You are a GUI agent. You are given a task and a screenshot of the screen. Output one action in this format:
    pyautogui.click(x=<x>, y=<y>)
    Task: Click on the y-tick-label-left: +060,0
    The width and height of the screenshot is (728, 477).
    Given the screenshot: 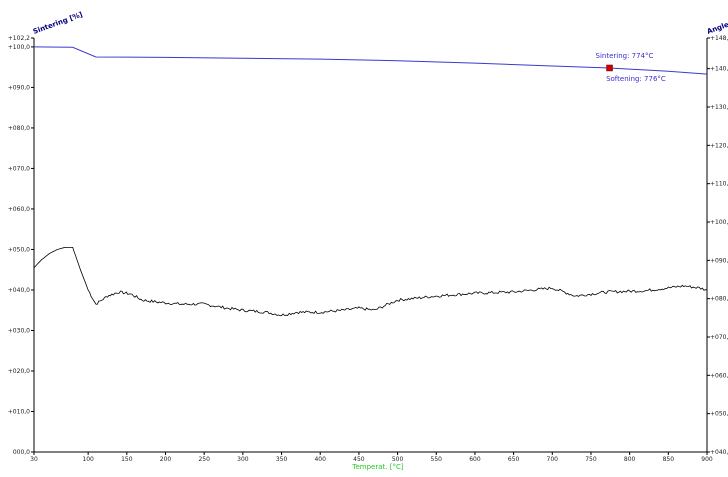 What is the action you would take?
    pyautogui.click(x=19, y=209)
    